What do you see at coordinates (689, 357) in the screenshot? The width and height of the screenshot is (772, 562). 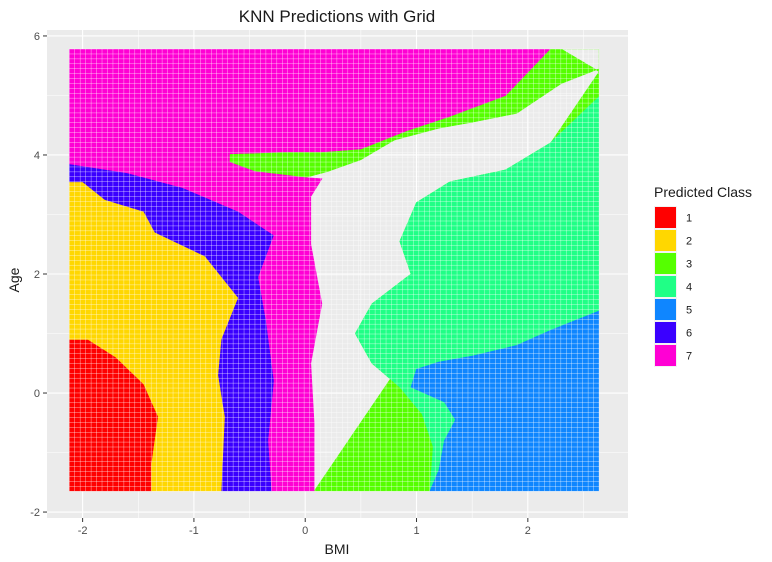 I see `legend-label-7: 7` at bounding box center [689, 357].